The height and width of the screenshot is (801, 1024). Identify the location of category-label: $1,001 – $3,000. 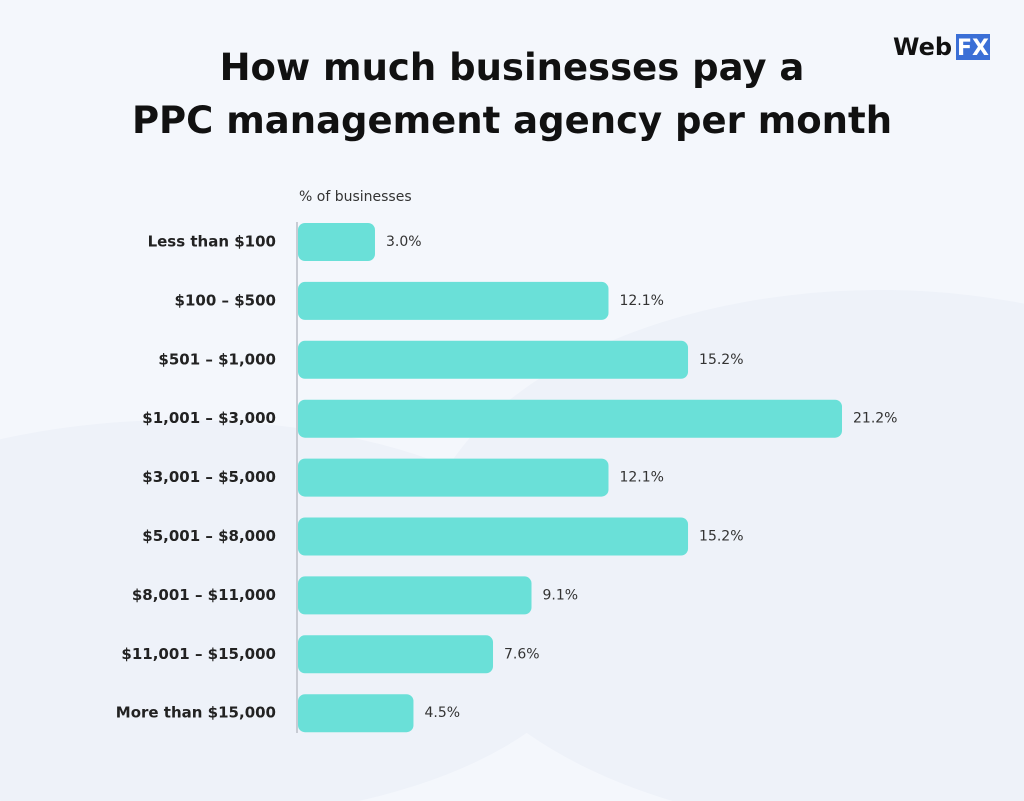
(209, 418).